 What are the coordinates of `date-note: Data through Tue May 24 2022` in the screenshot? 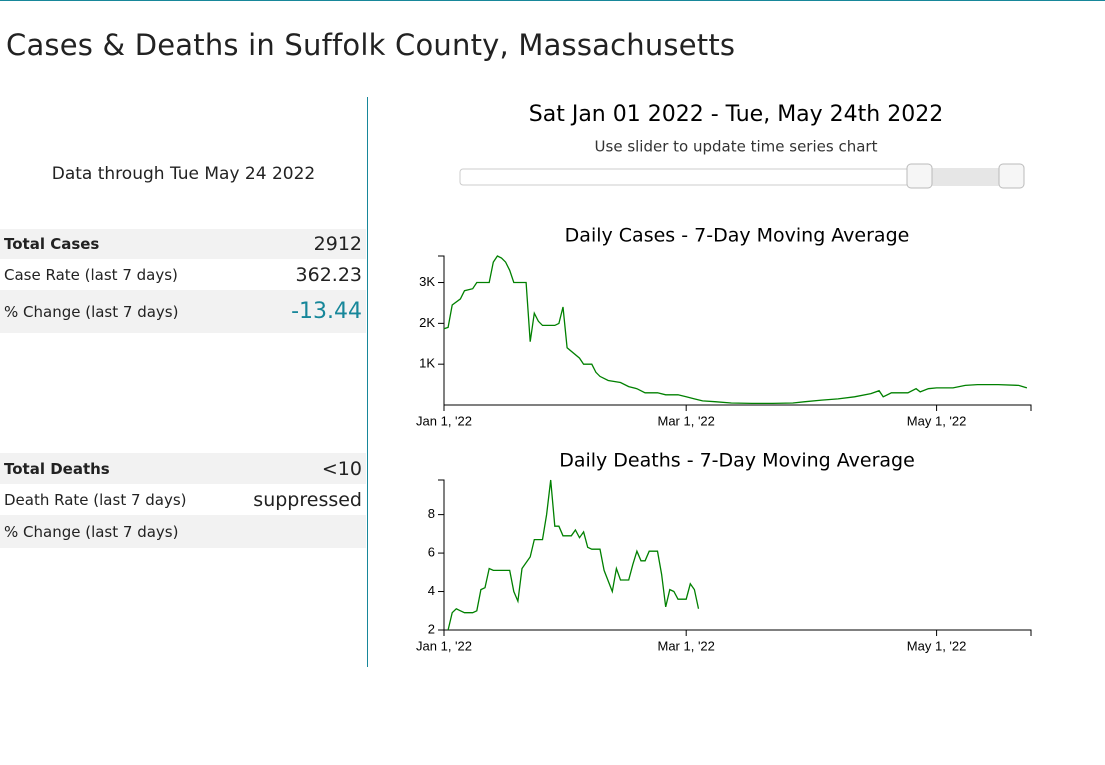 It's located at (183, 174).